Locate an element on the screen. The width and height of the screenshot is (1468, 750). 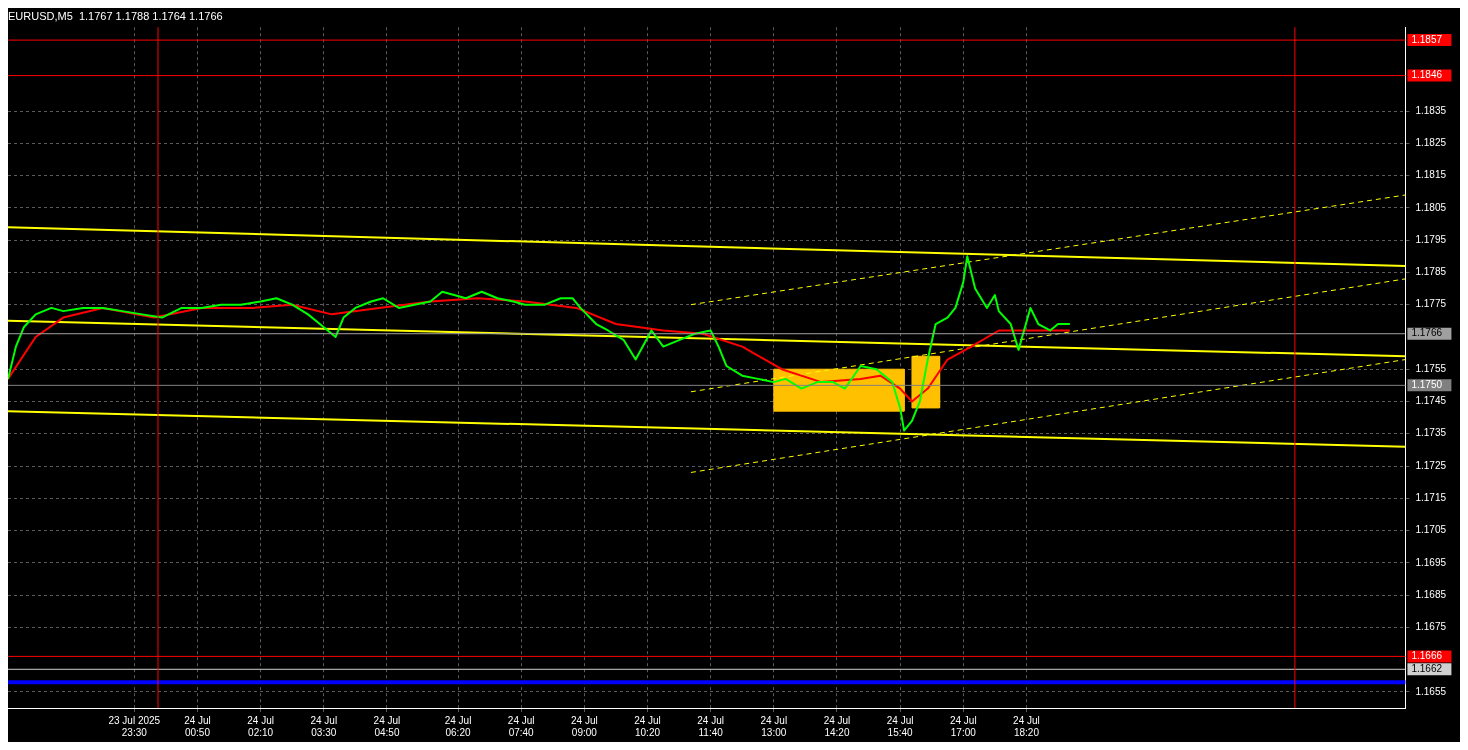
x-tick-label: 24 Jul 02:10 is located at coordinates (260, 726).